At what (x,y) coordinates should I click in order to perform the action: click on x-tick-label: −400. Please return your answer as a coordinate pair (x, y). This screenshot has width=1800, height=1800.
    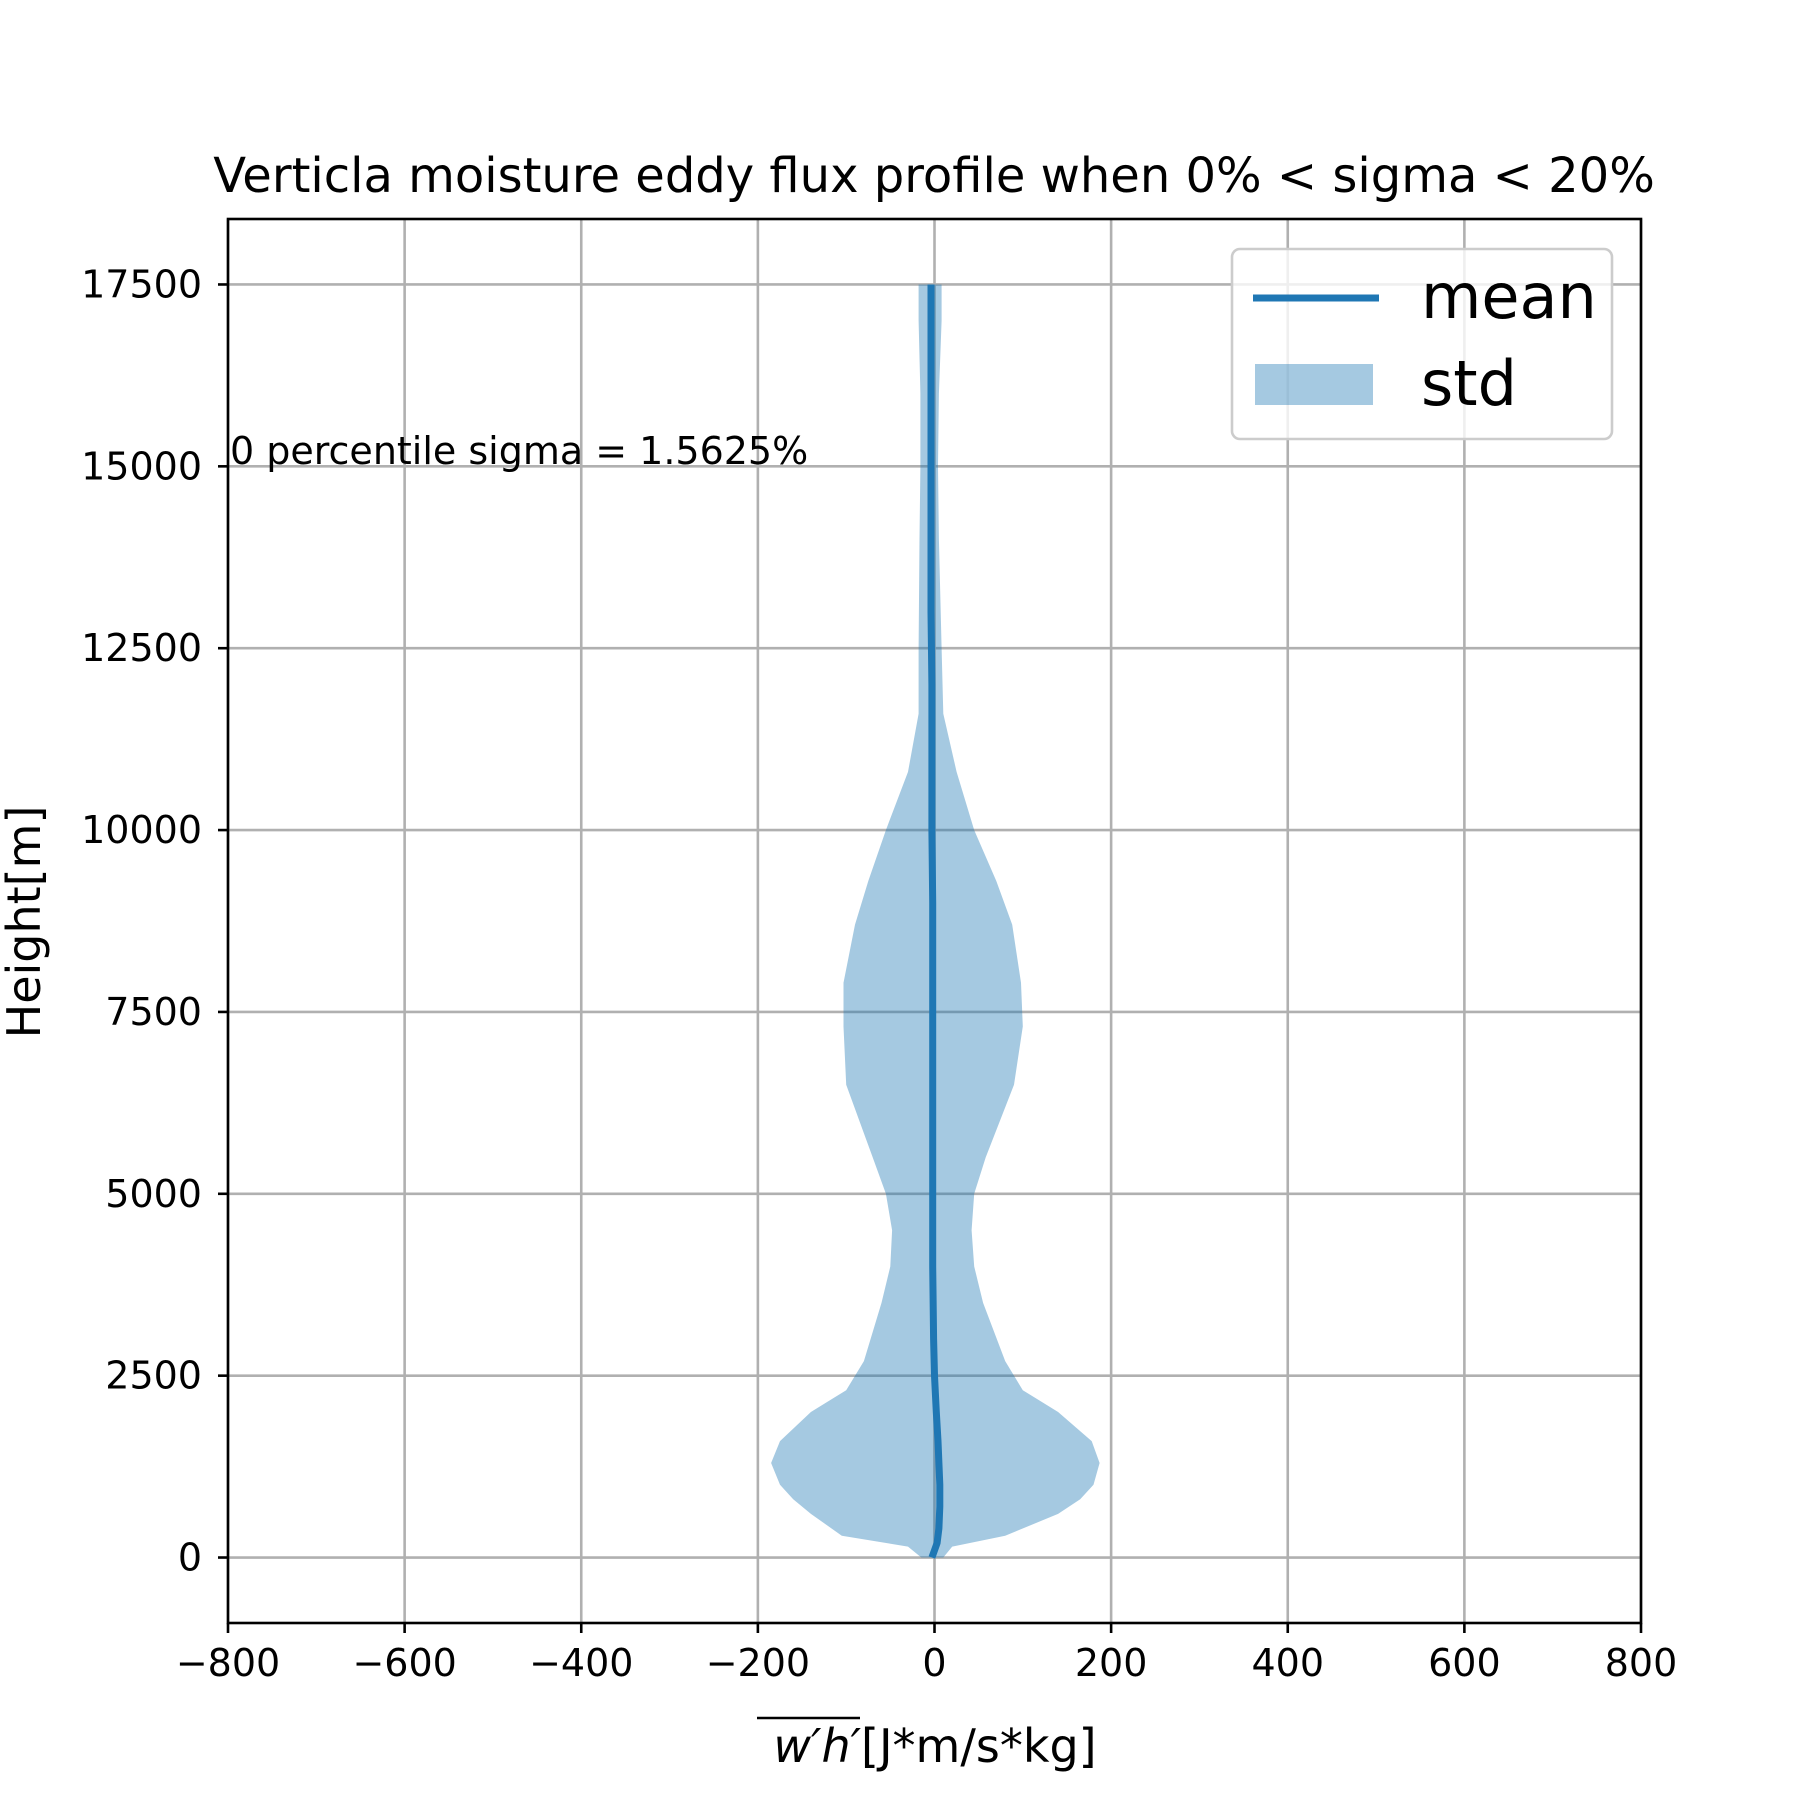
    Looking at the image, I should click on (581, 1663).